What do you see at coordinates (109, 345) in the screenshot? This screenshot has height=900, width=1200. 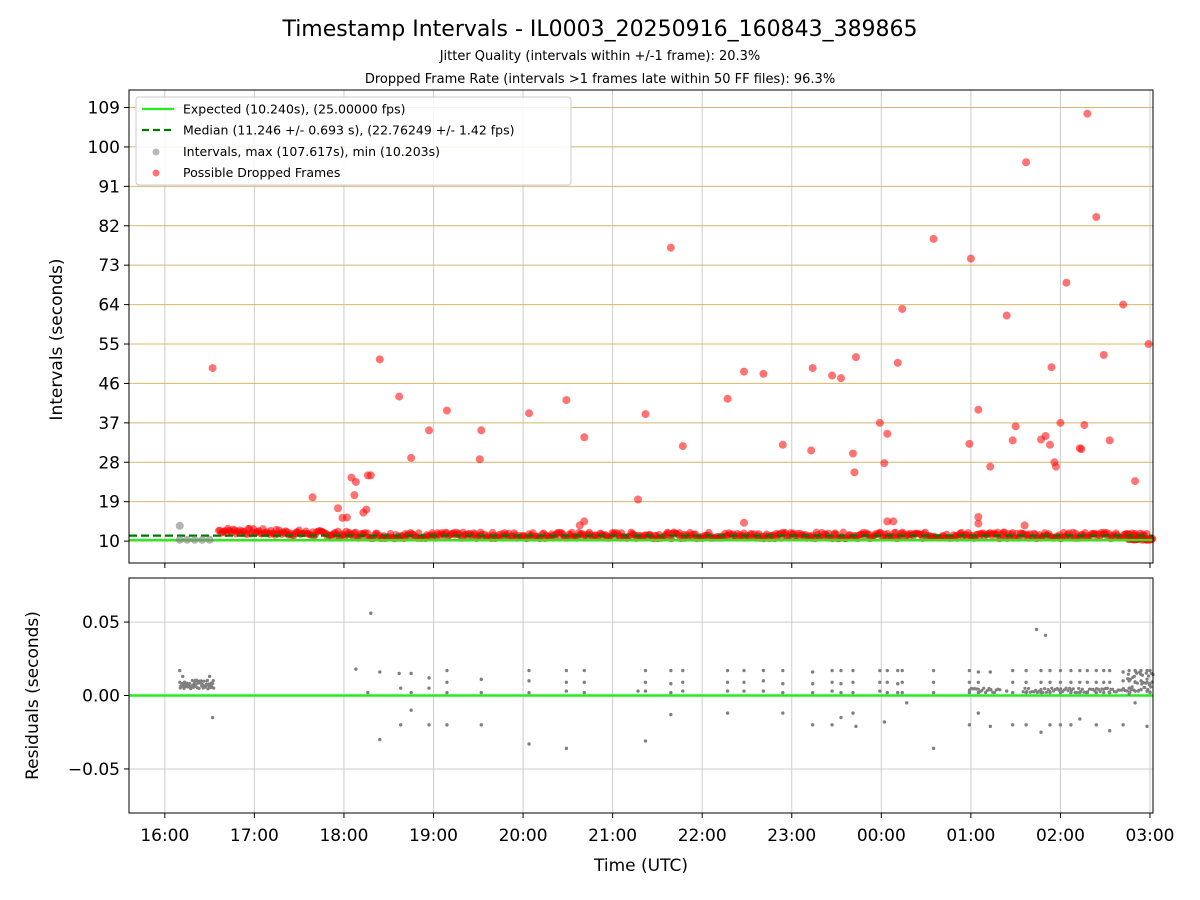 I see `y-tick-label: 55` at bounding box center [109, 345].